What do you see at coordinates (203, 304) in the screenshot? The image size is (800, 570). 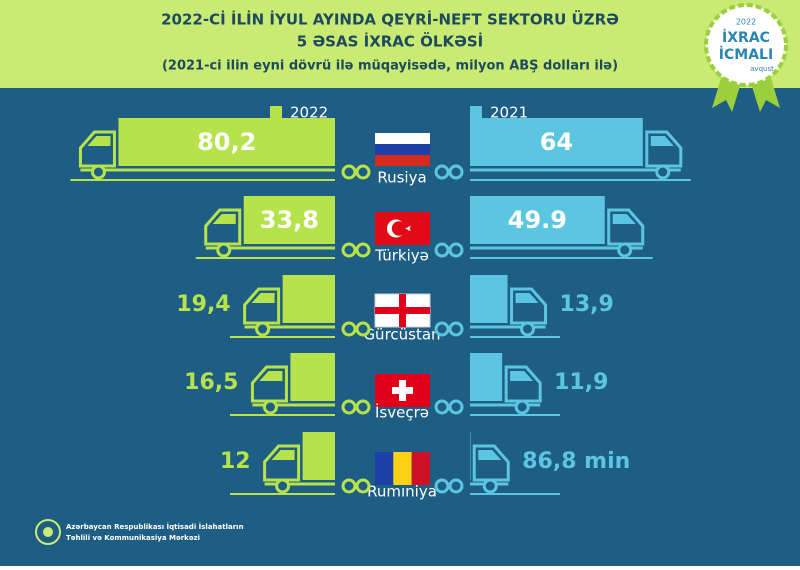 I see `value-label: 19,4` at bounding box center [203, 304].